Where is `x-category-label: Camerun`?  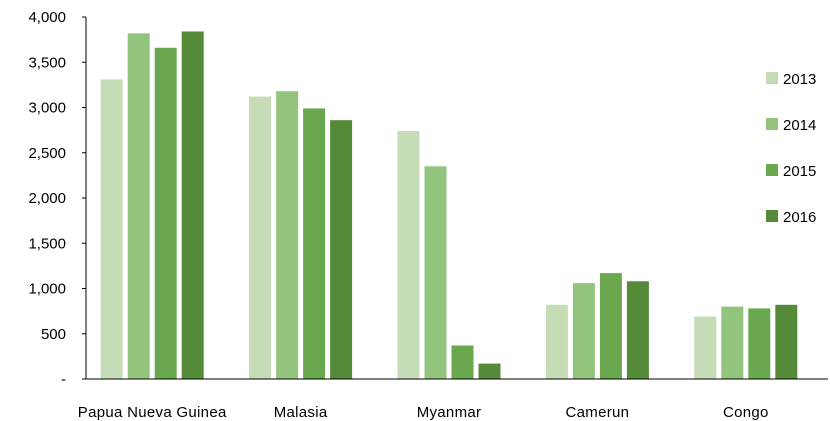 x-category-label: Camerun is located at coordinates (598, 412).